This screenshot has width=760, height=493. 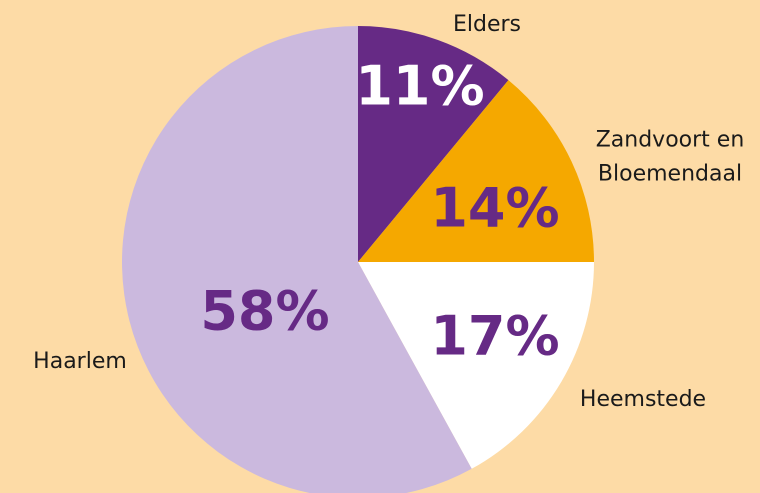 I want to click on category-label: Elders, so click(x=487, y=24).